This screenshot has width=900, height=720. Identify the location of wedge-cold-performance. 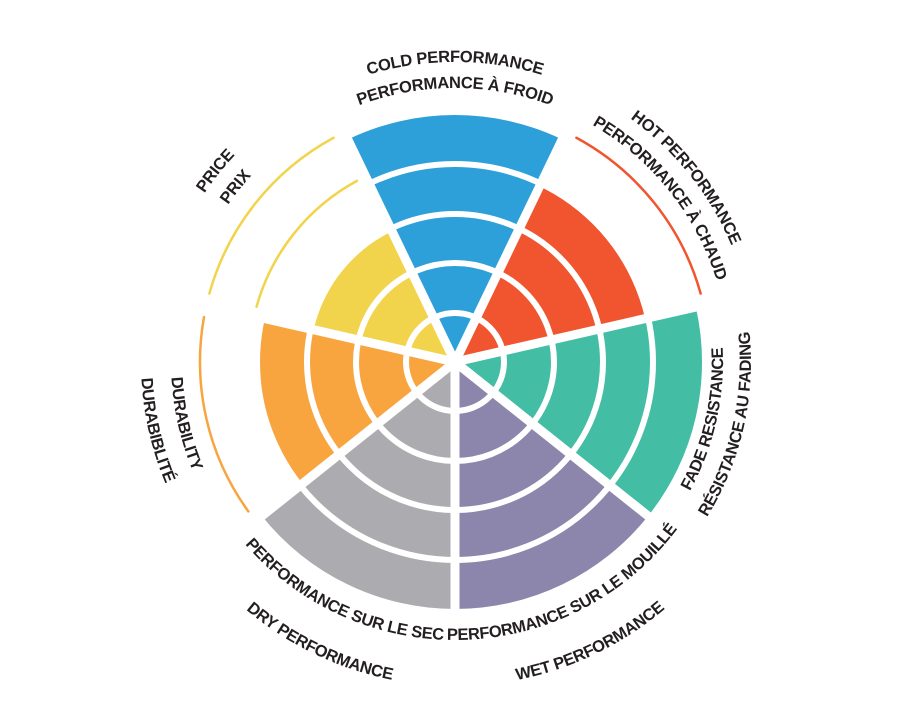
(455, 238).